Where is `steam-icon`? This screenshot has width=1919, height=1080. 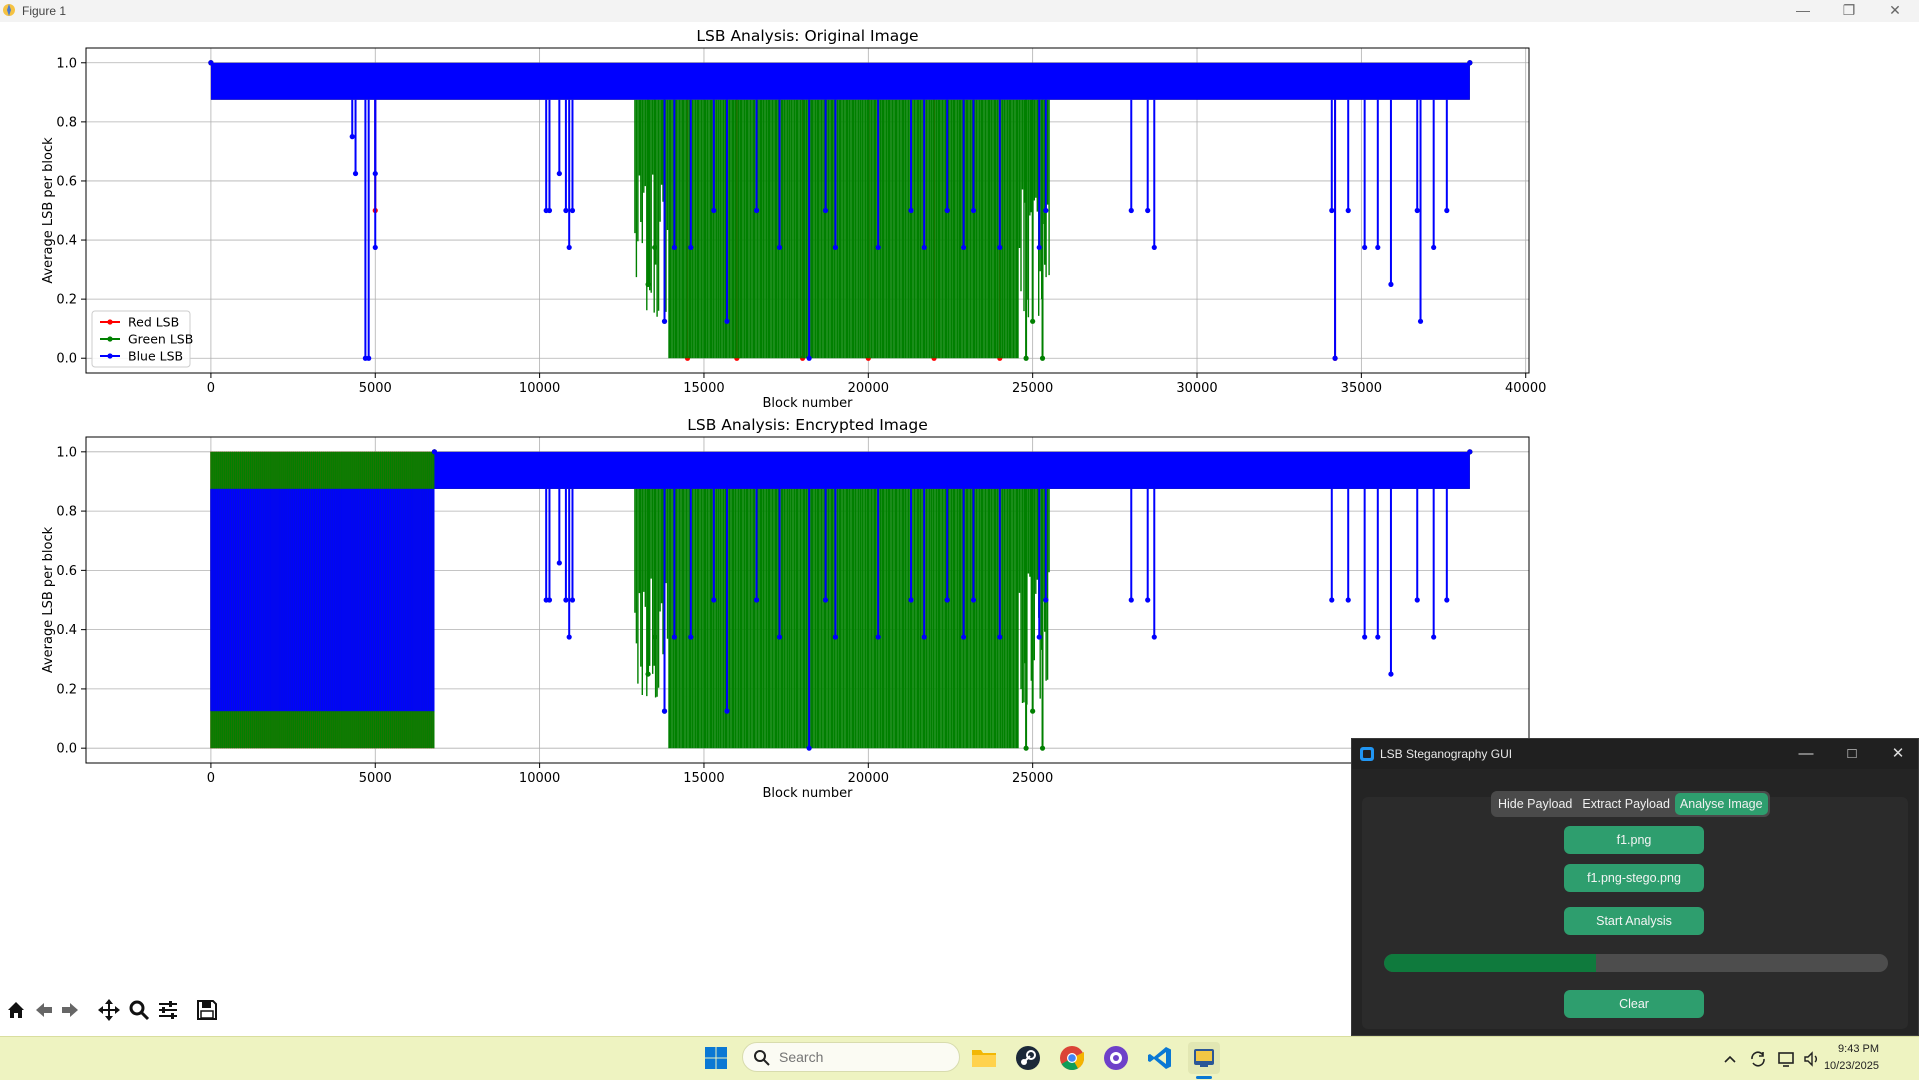
steam-icon is located at coordinates (1028, 1058).